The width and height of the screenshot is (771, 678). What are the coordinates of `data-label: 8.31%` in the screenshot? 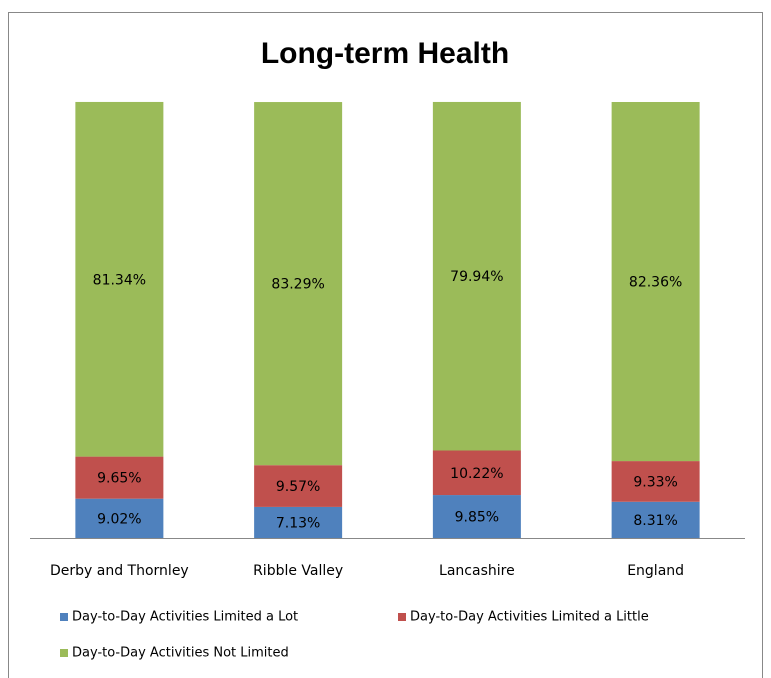 It's located at (655, 521).